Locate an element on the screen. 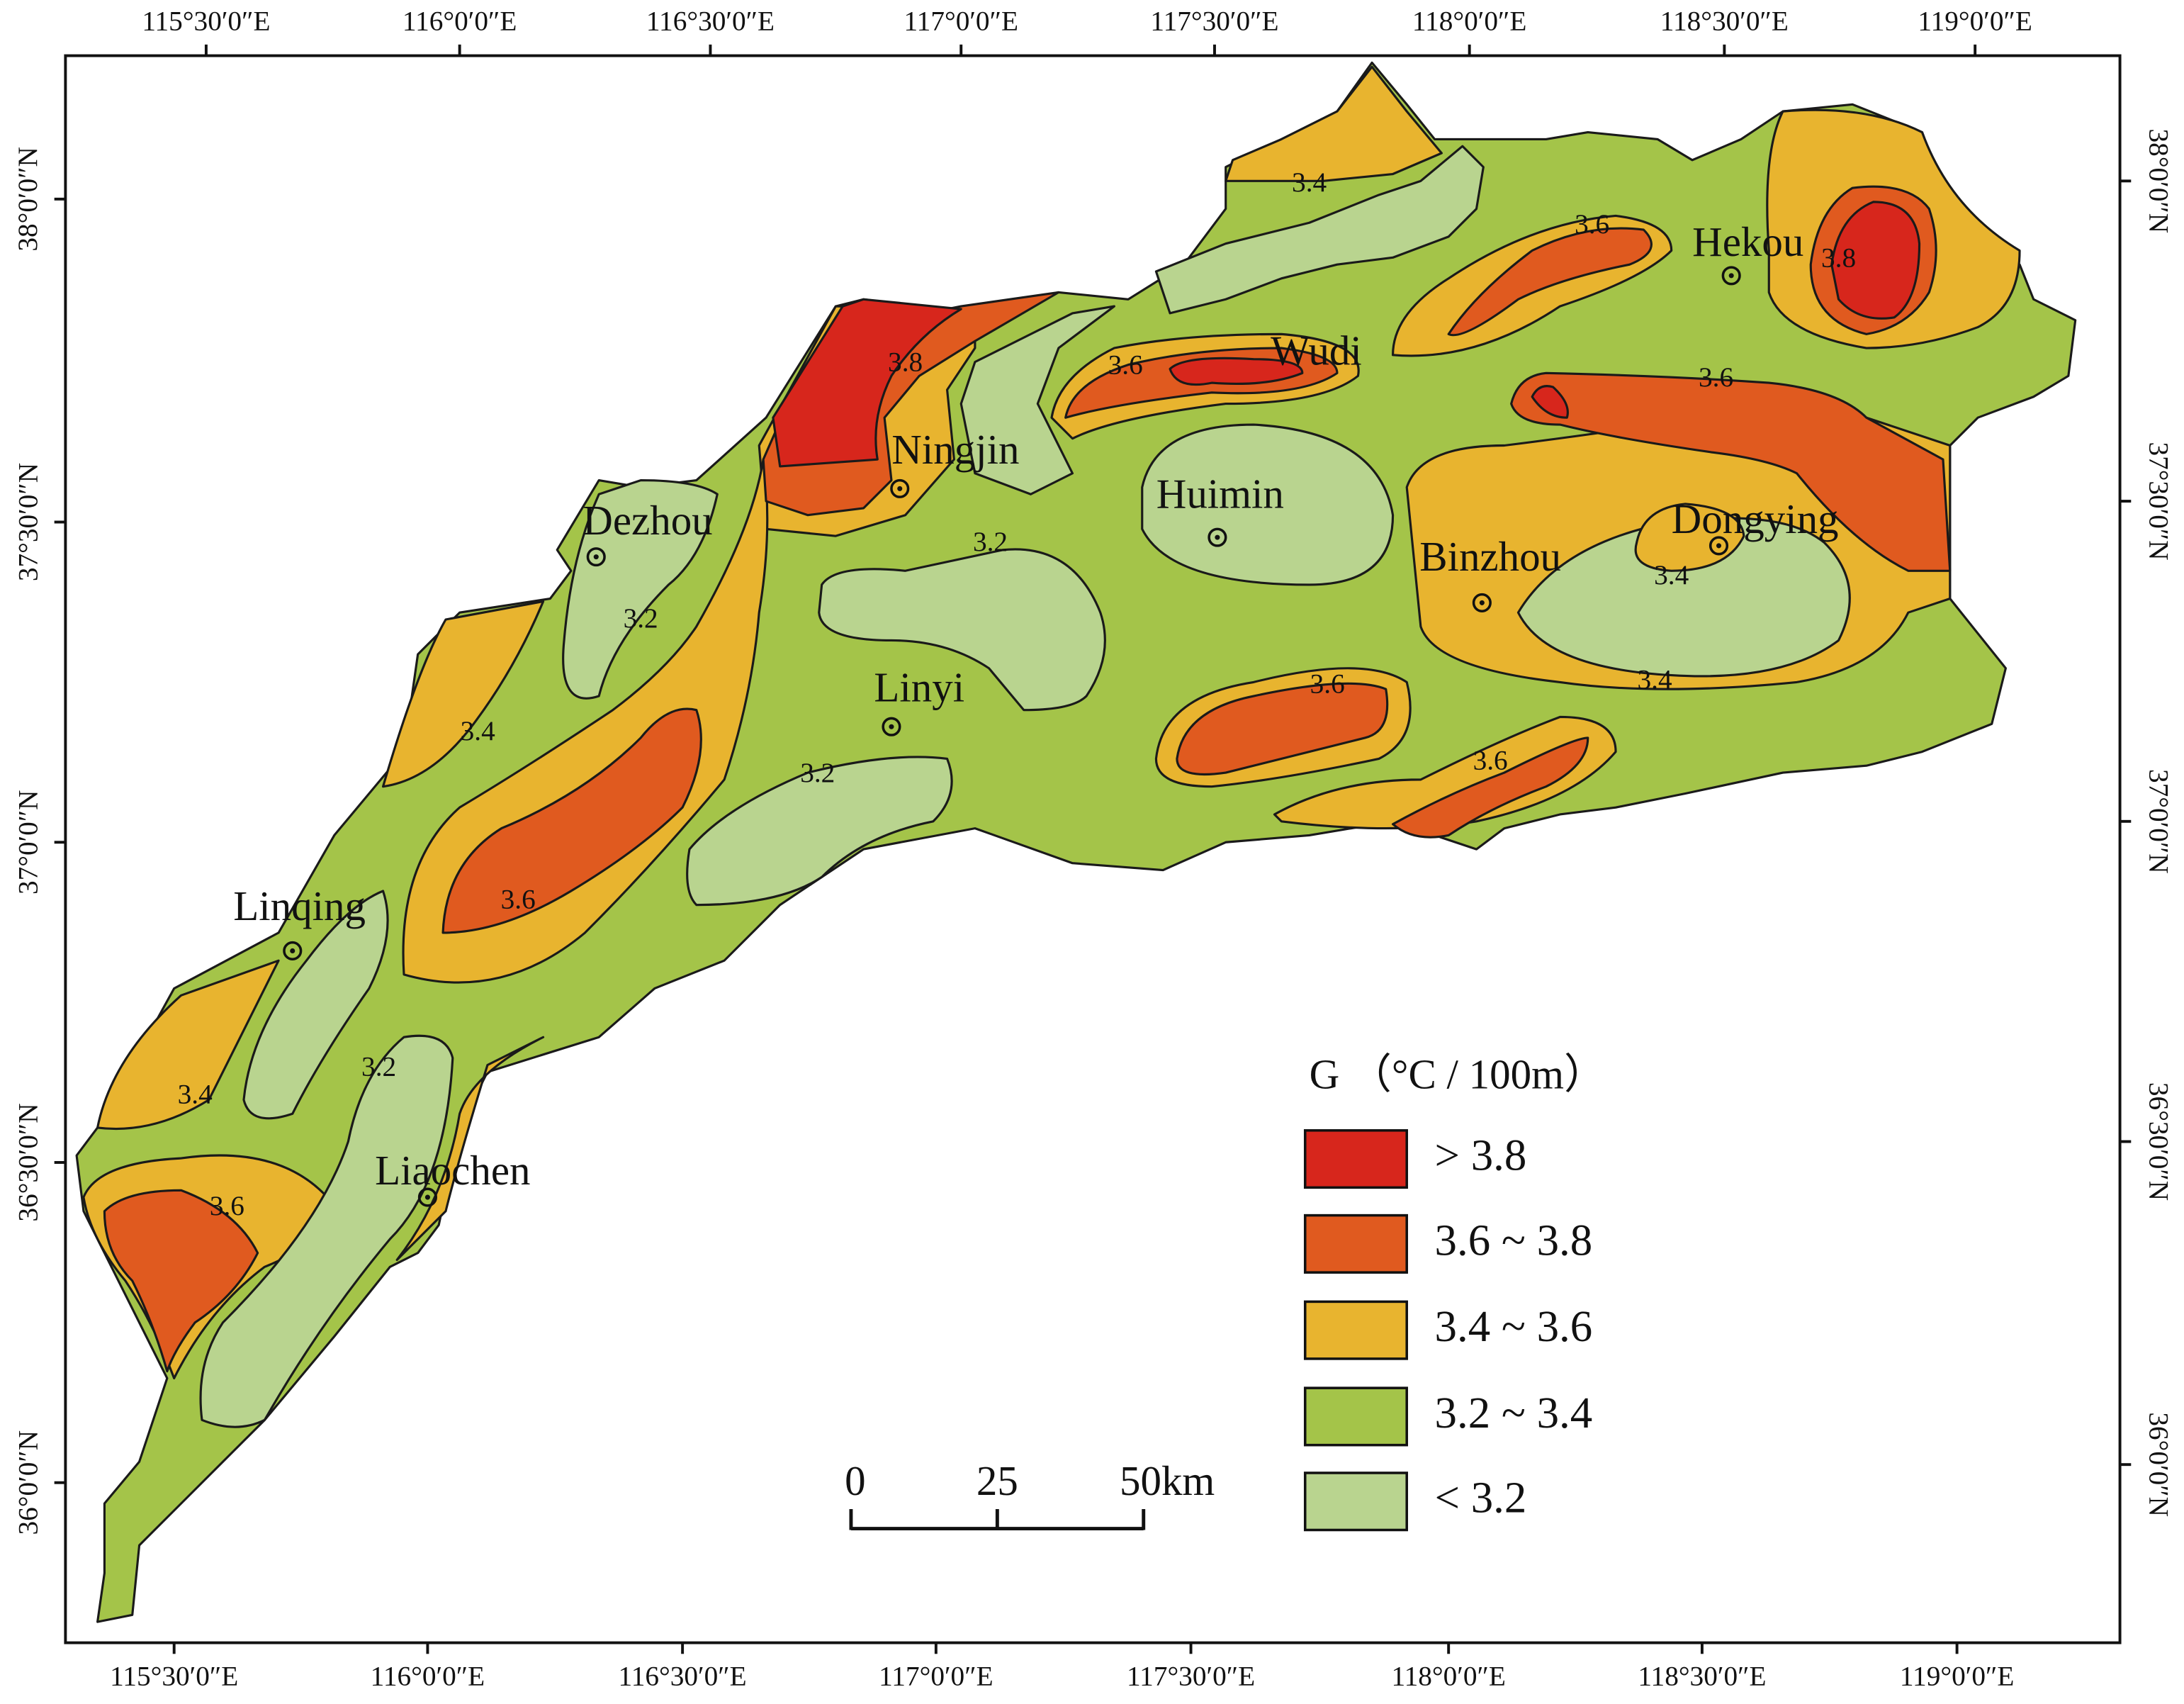 The height and width of the screenshot is (1704, 2184). city-label: Linyi is located at coordinates (919, 687).